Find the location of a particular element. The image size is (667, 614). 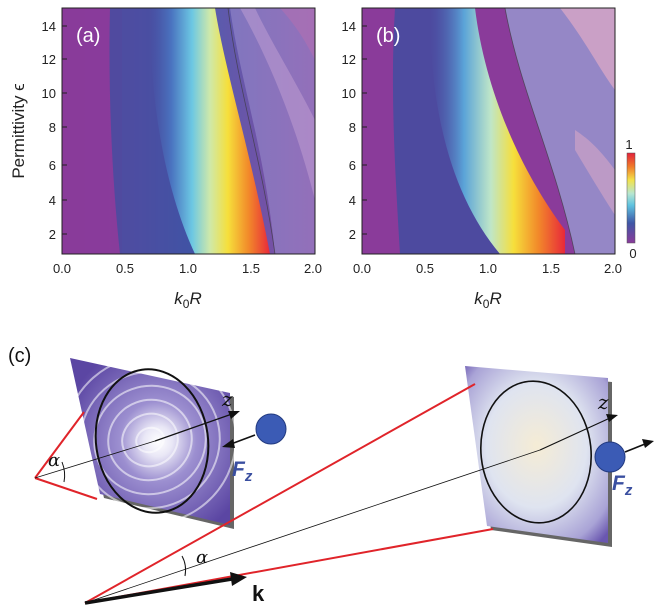

panel-a-xtick: 1.5 is located at coordinates (251, 268).